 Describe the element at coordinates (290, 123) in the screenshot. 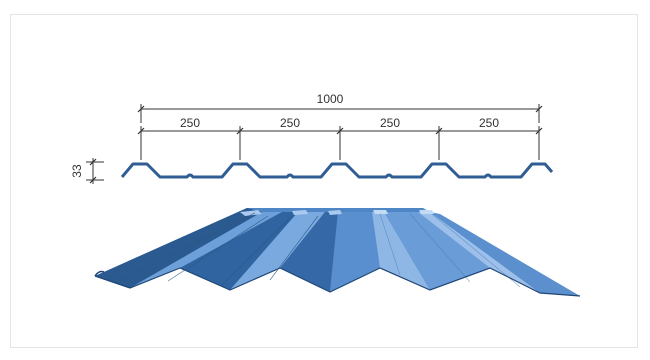

I see `pitch-label-2: 250` at that location.